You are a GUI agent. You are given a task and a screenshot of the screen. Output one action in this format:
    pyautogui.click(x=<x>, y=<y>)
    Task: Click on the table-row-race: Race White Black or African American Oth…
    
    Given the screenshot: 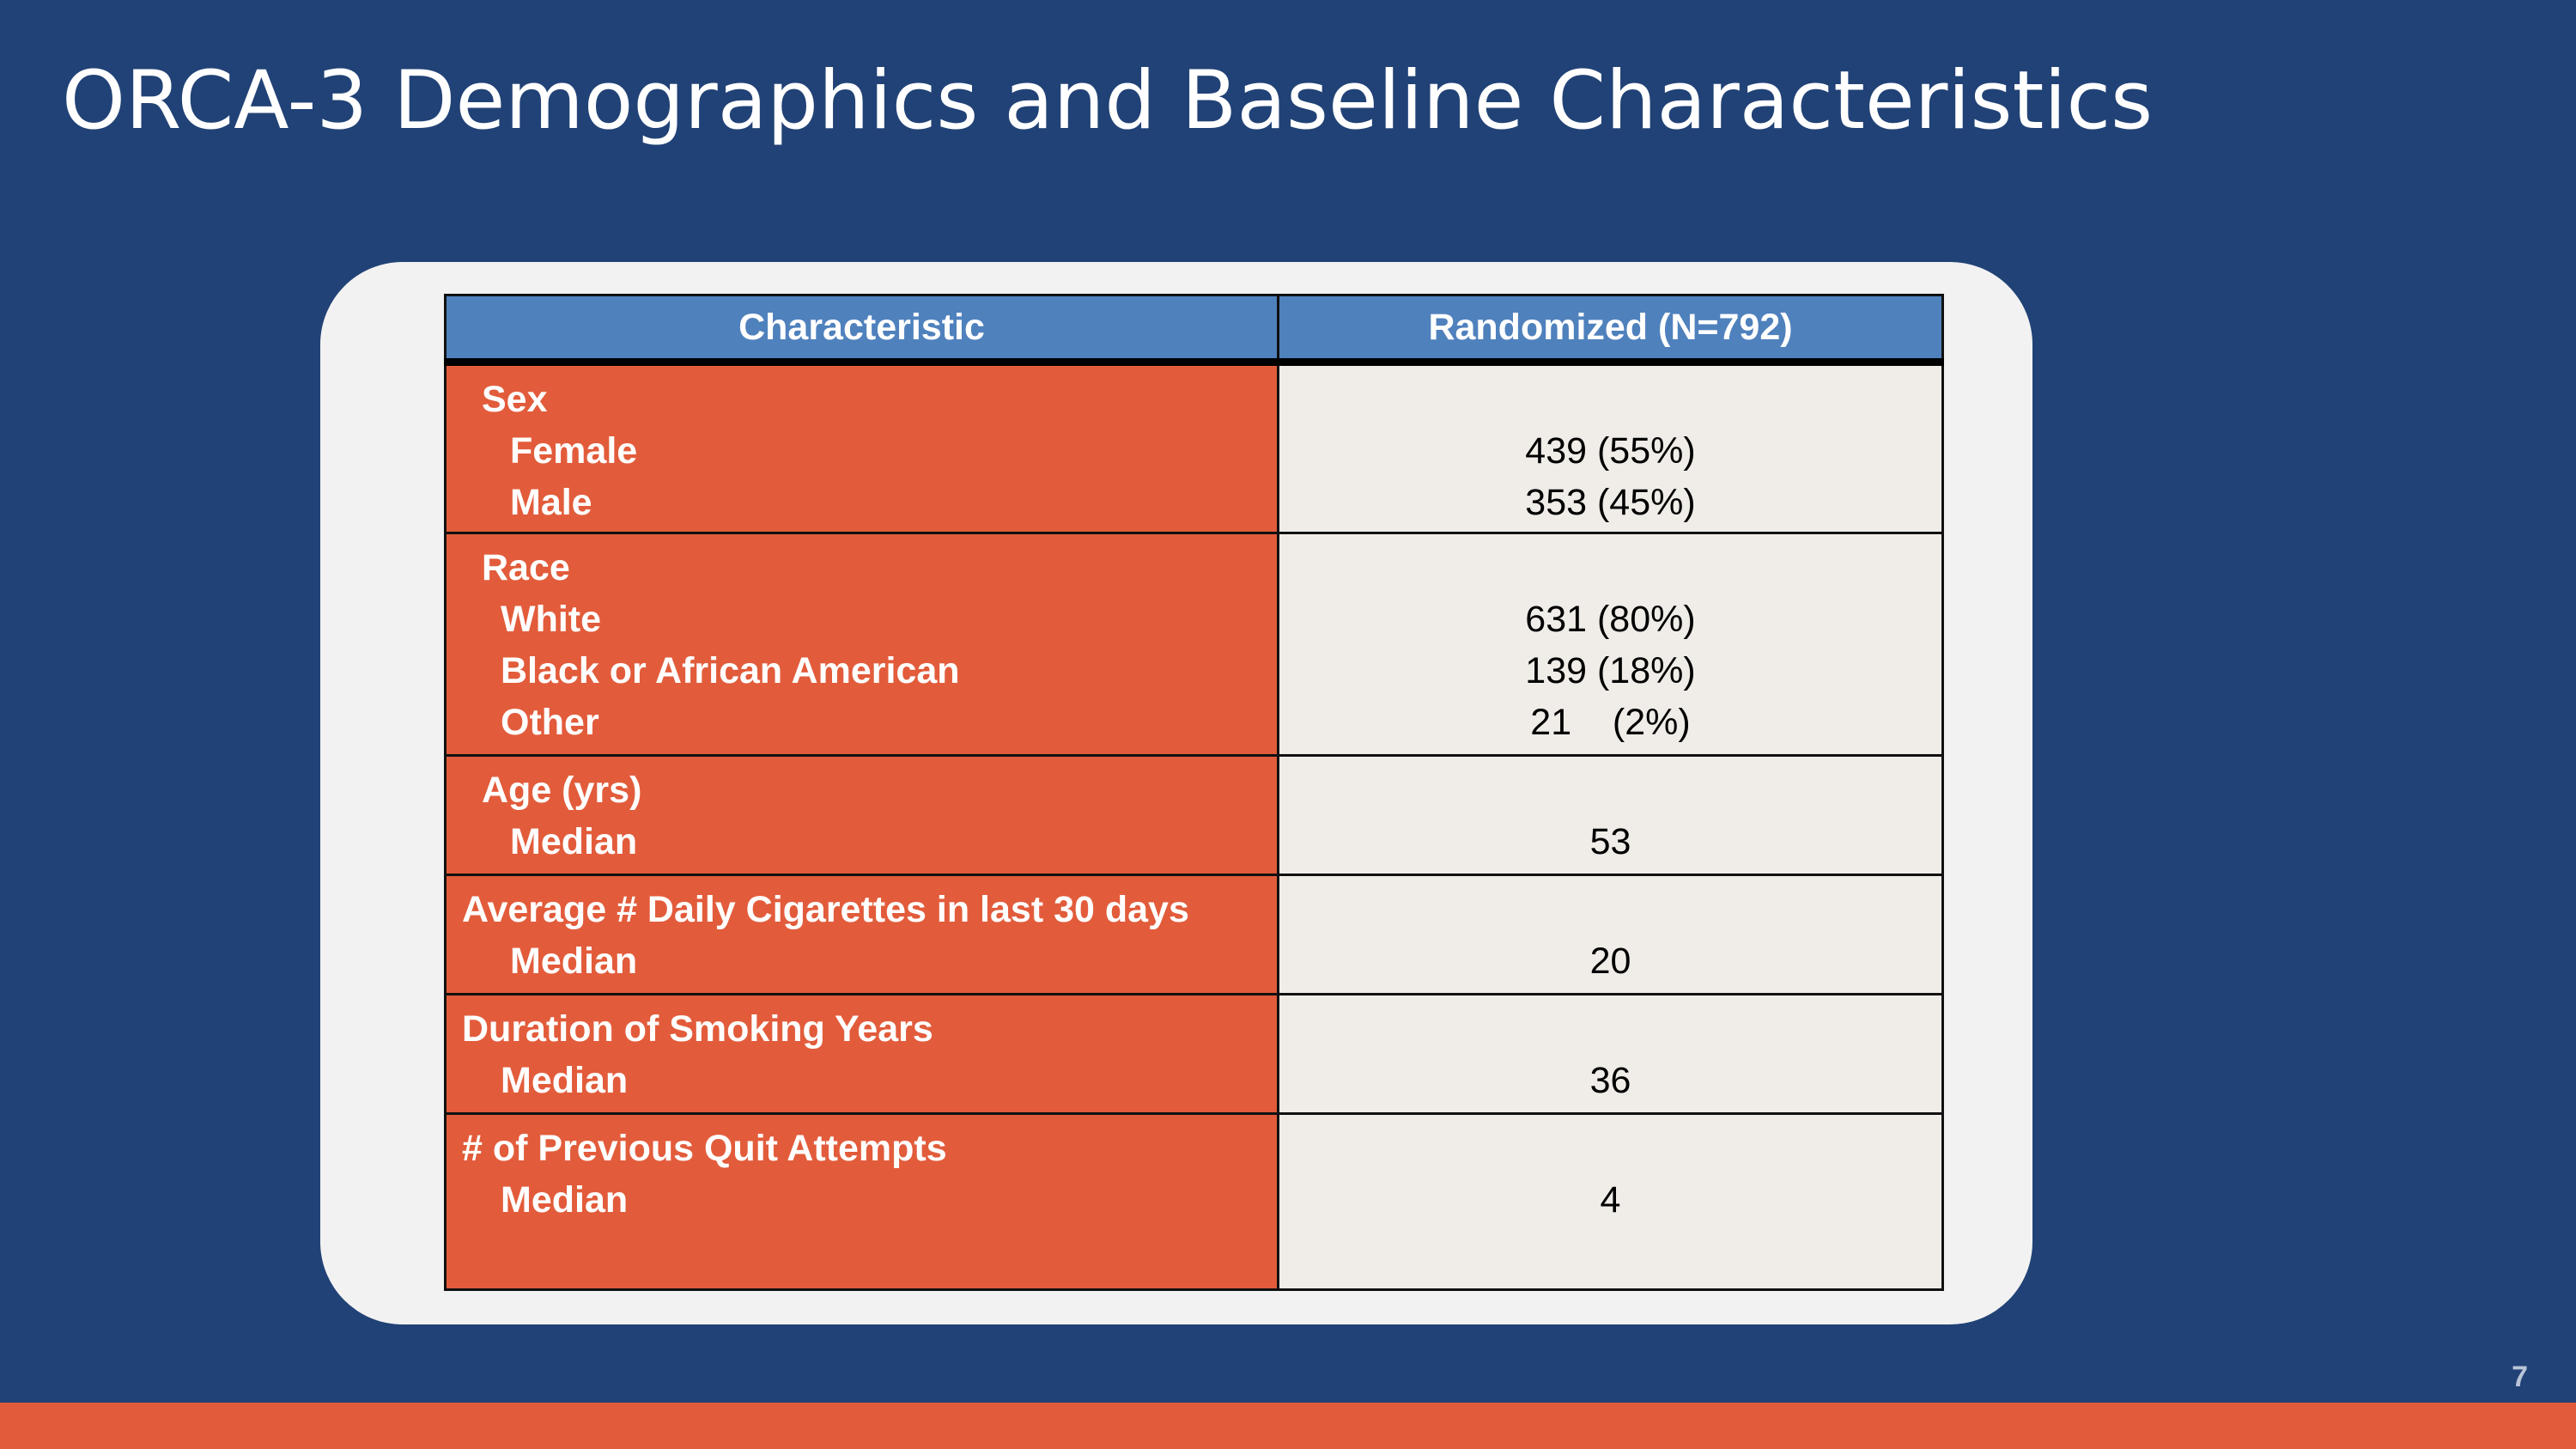 What is the action you would take?
    pyautogui.click(x=1194, y=644)
    